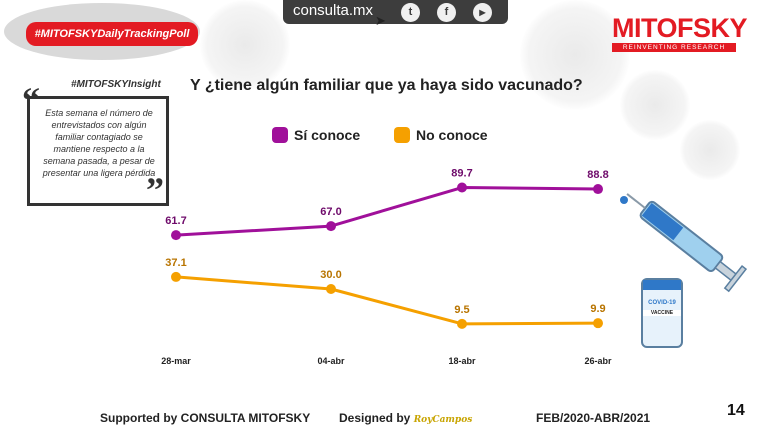 This screenshot has height=432, width=768. What do you see at coordinates (593, 418) in the screenshot?
I see `footer-period: FEB/2020-ABR/2021` at bounding box center [593, 418].